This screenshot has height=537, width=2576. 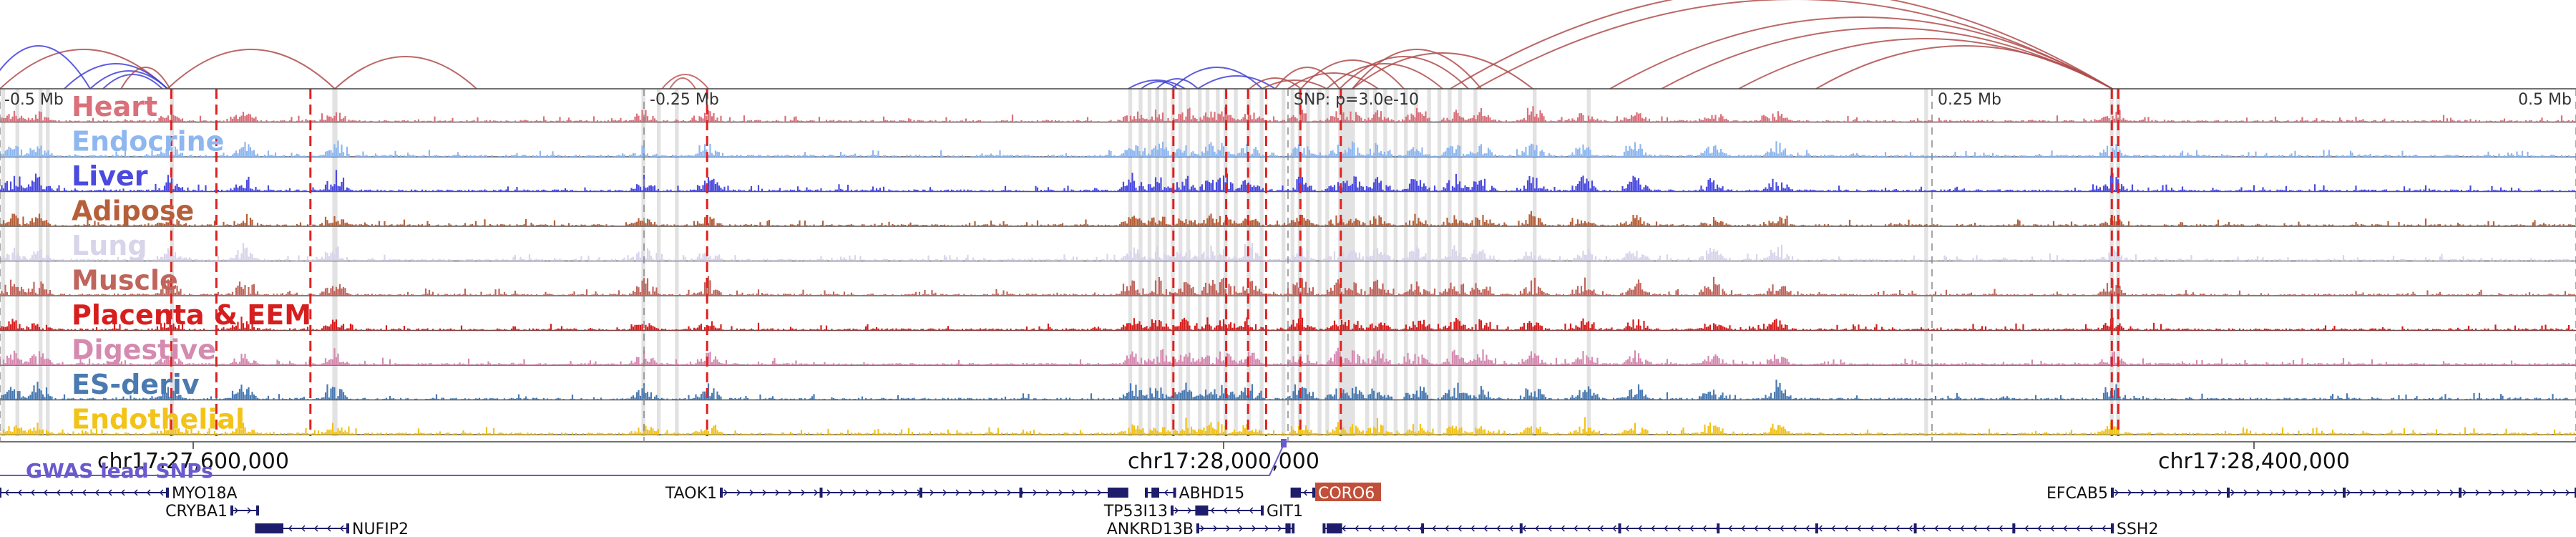 What do you see at coordinates (196, 512) in the screenshot?
I see `gene-label: CRYBA1` at bounding box center [196, 512].